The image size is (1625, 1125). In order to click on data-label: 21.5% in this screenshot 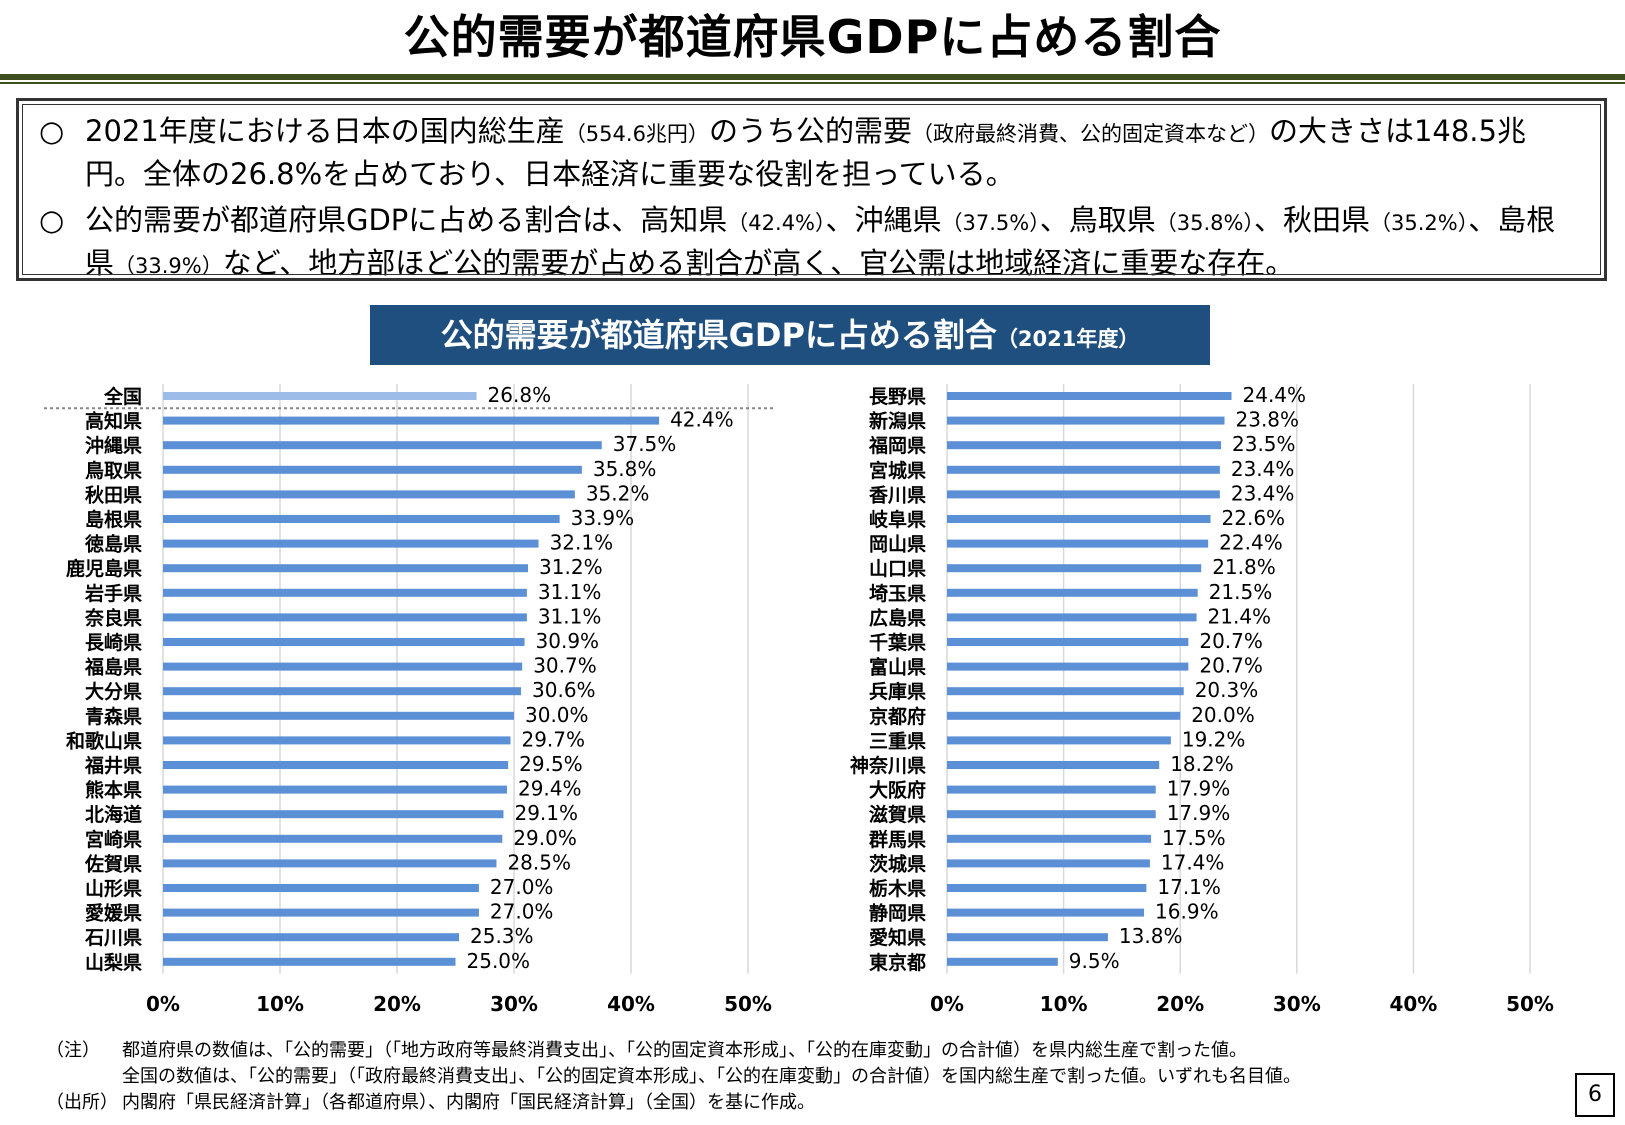, I will do `click(1241, 592)`.